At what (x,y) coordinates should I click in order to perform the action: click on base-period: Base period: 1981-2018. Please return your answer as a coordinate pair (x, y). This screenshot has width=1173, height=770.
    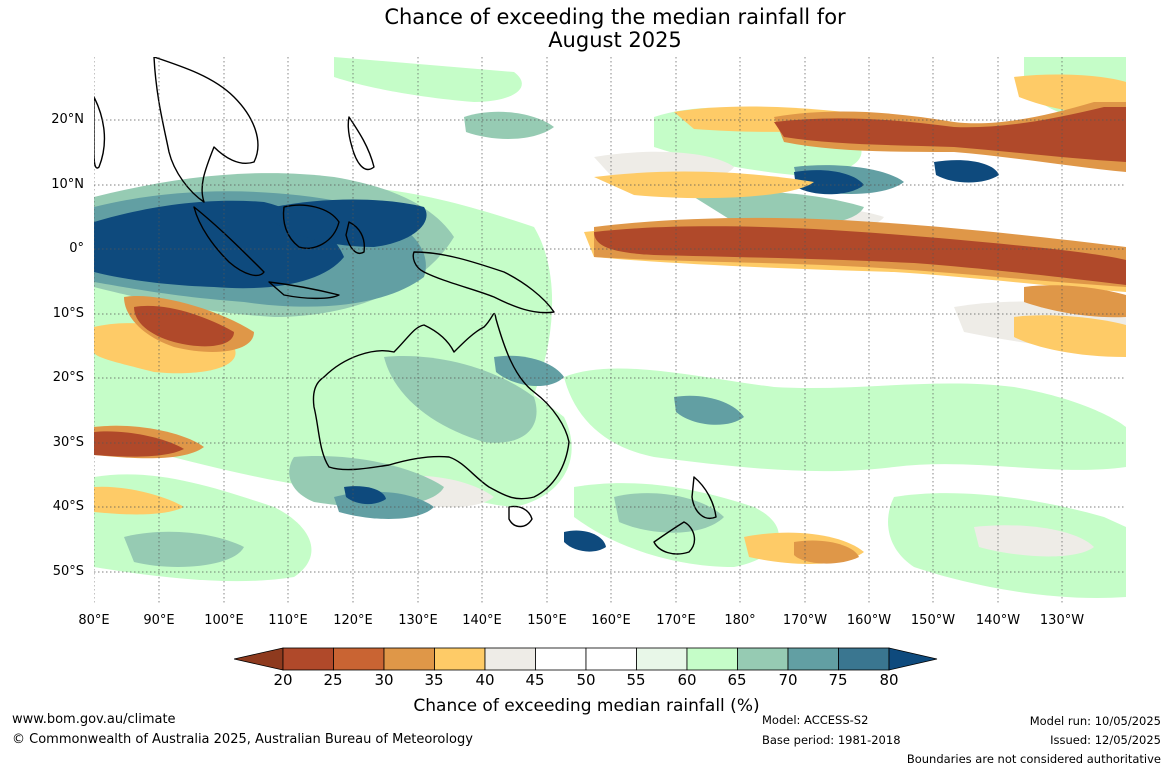
    Looking at the image, I should click on (831, 740).